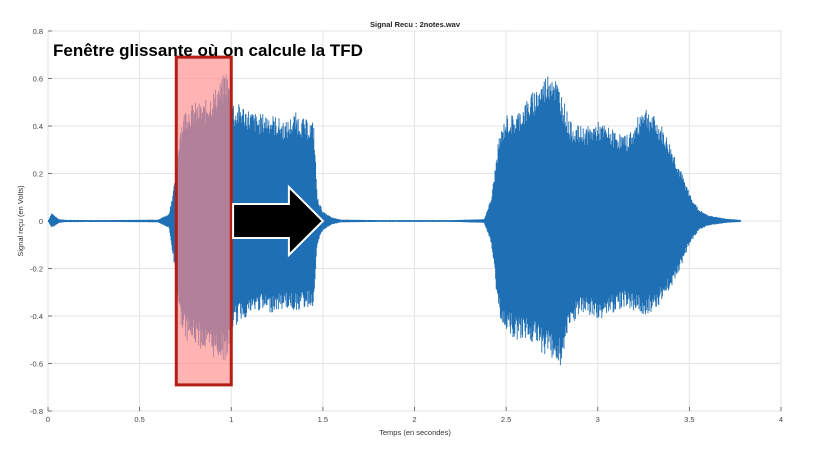  What do you see at coordinates (689, 419) in the screenshot?
I see `x-tick-label: 3.5` at bounding box center [689, 419].